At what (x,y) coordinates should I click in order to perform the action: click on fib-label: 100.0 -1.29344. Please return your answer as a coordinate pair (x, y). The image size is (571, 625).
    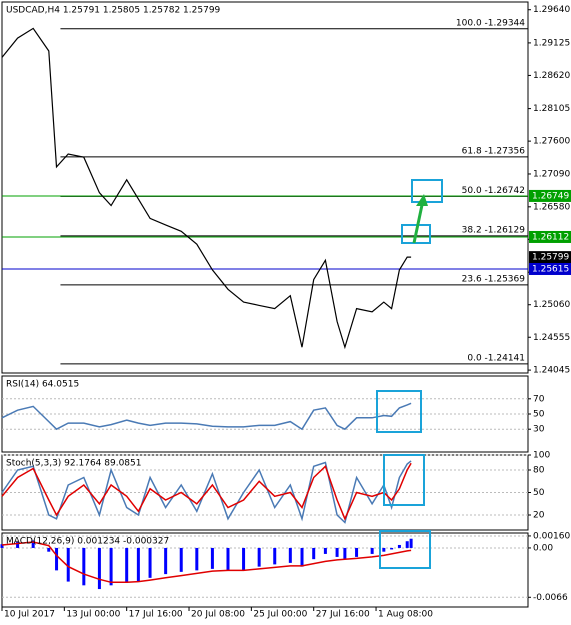
    Looking at the image, I should click on (490, 23).